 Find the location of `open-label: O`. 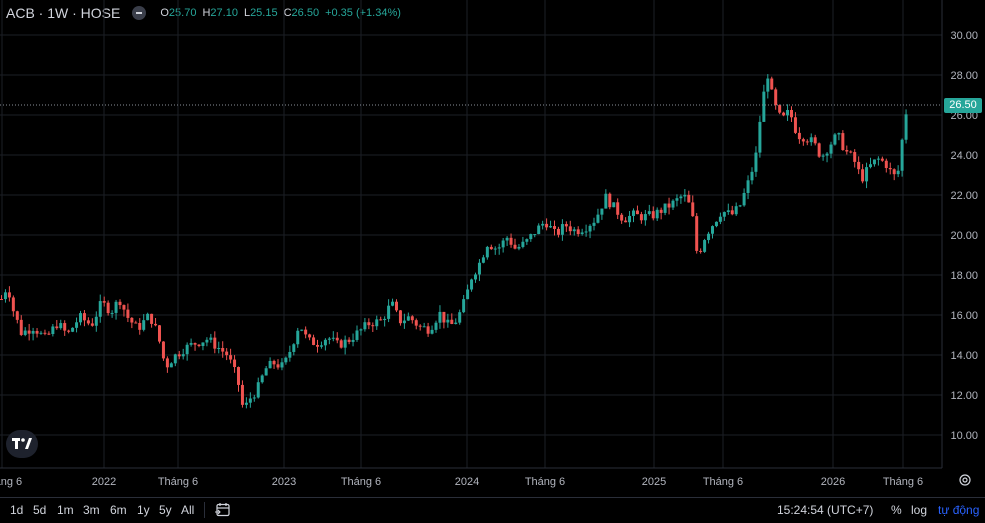

open-label: O is located at coordinates (164, 13).